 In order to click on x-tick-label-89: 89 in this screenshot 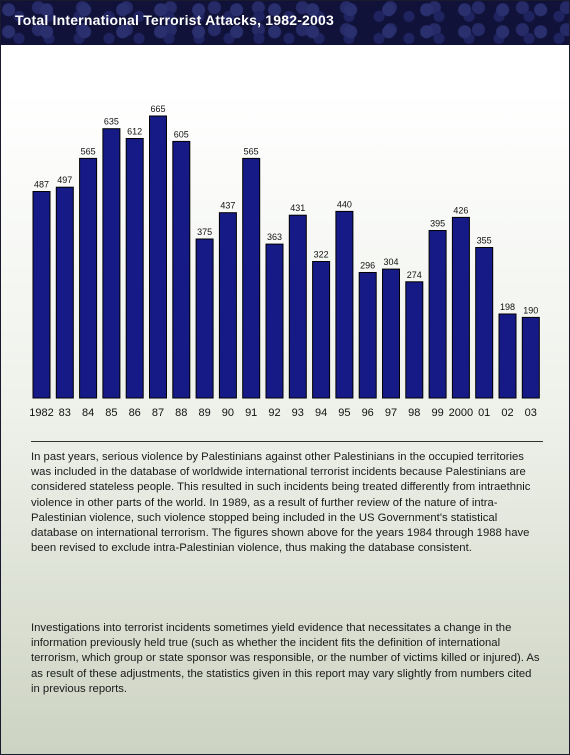, I will do `click(204, 413)`.